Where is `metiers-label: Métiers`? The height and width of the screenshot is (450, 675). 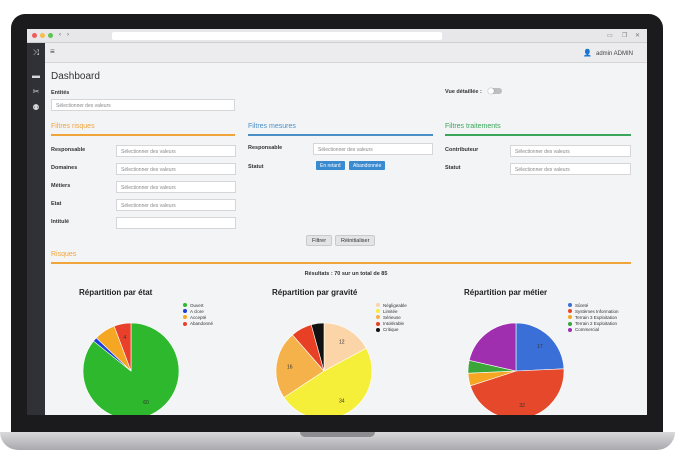 metiers-label: Métiers is located at coordinates (61, 186).